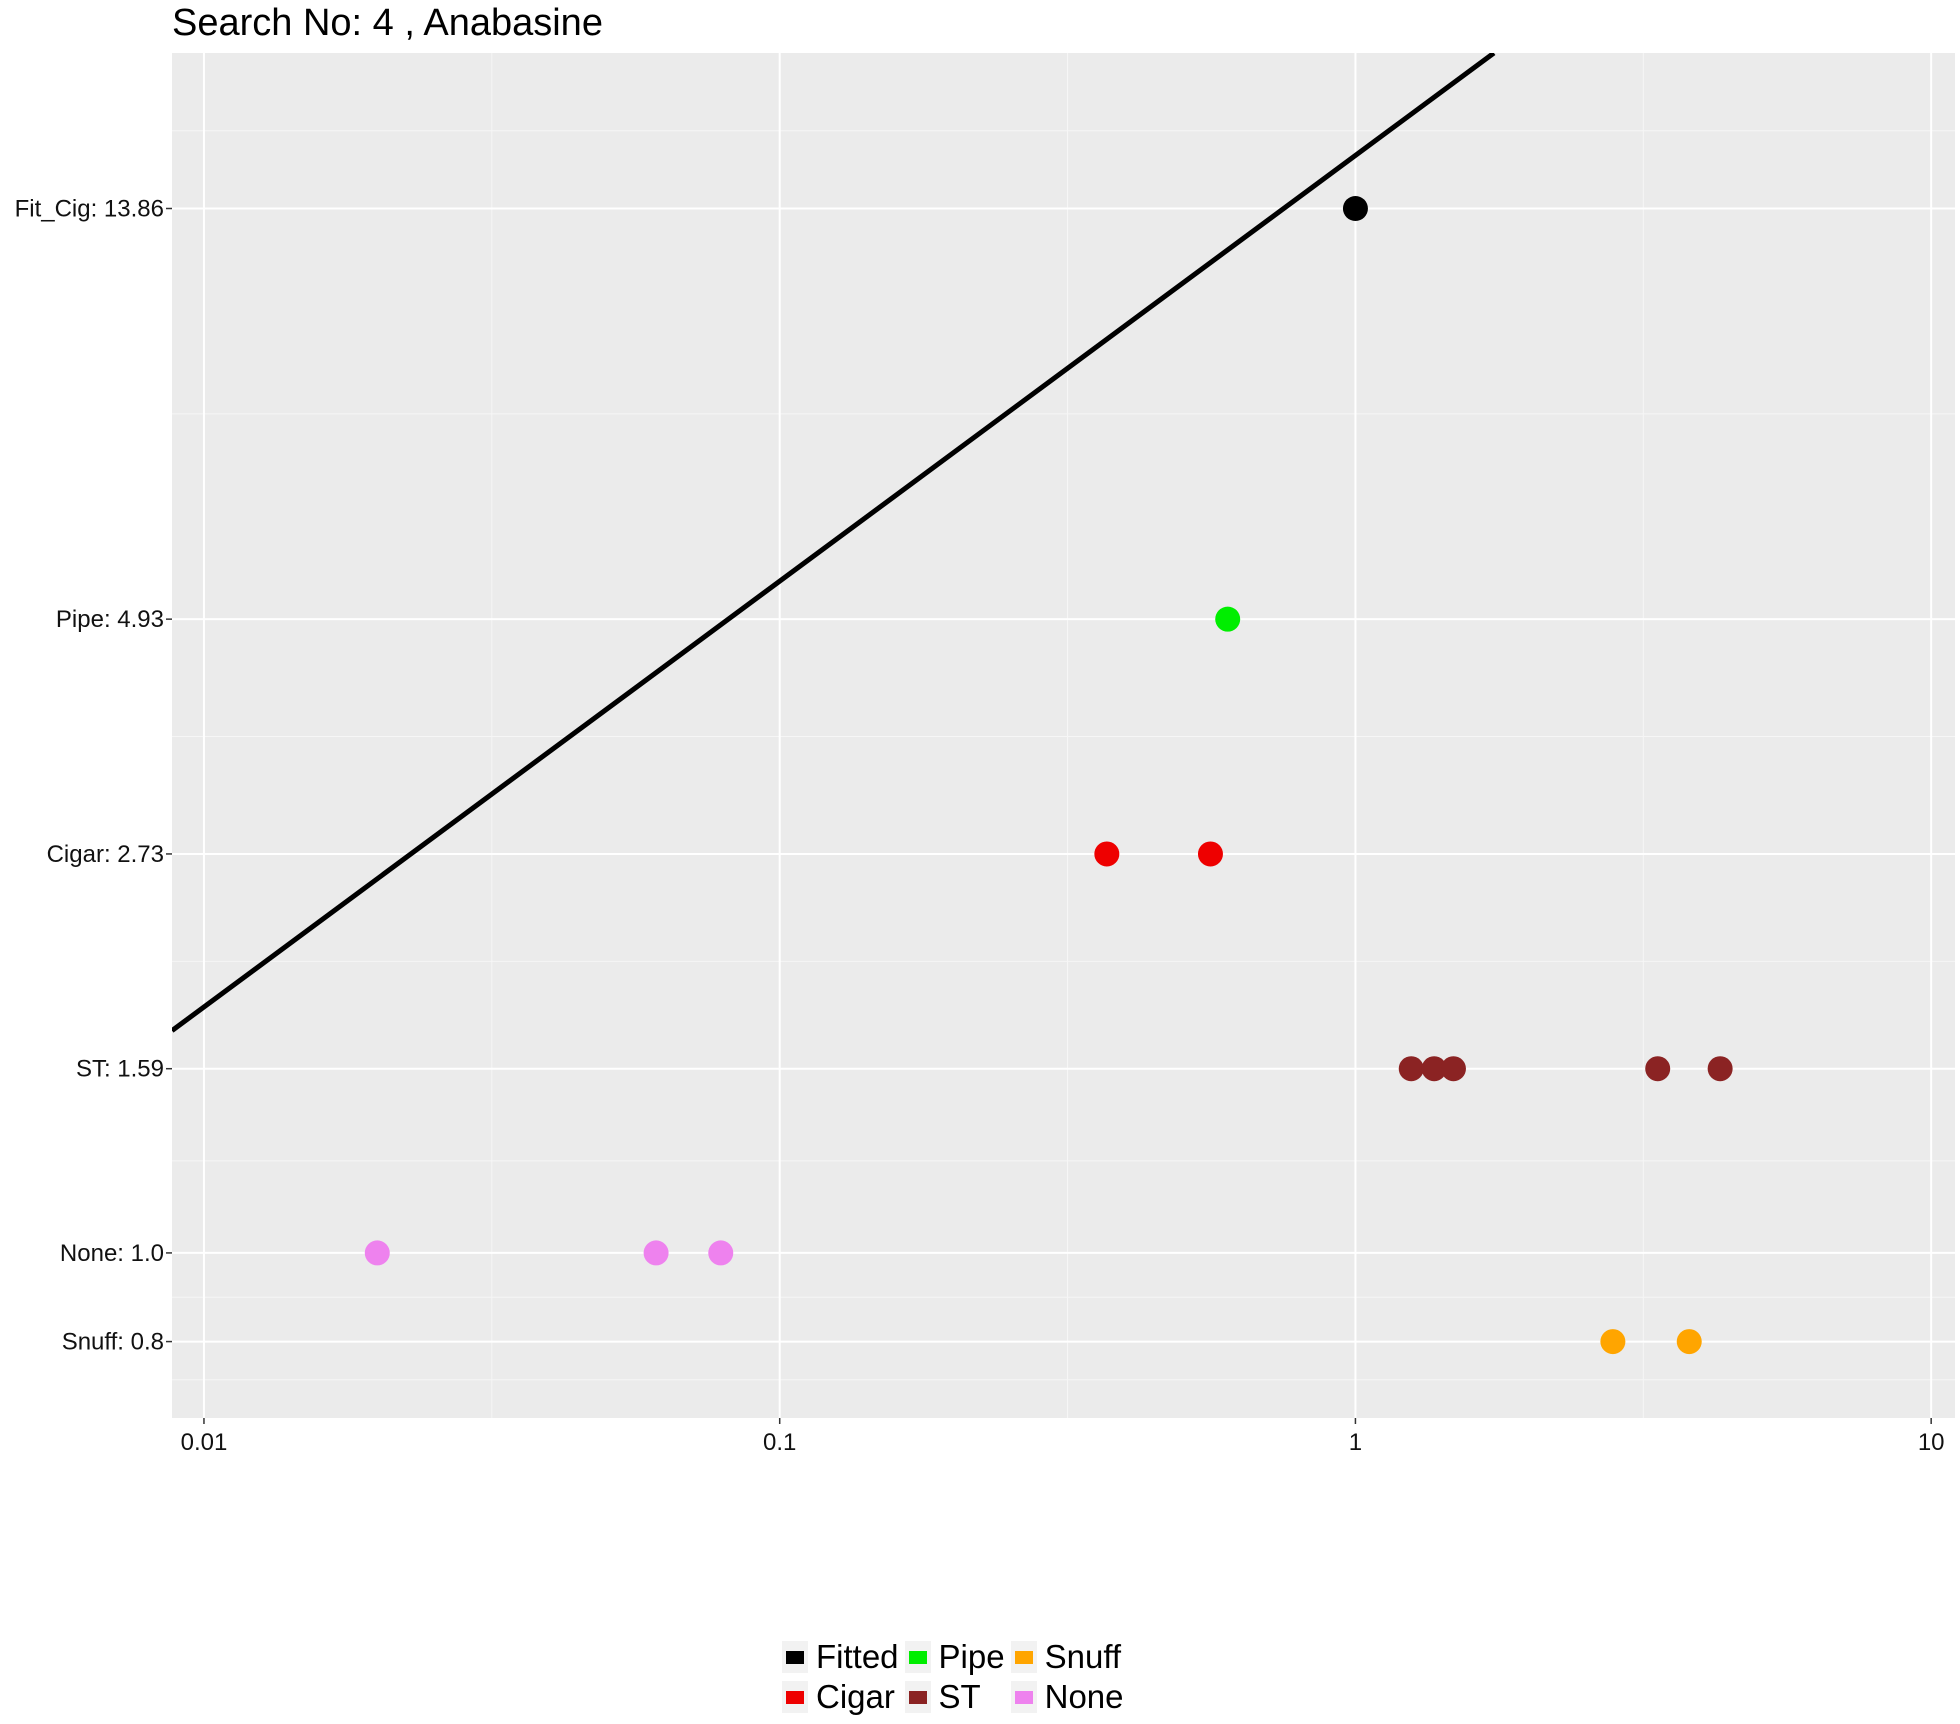 Image resolution: width=1960 pixels, height=1724 pixels. What do you see at coordinates (112, 1253) in the screenshot?
I see `y-tick-label: None: 1.0` at bounding box center [112, 1253].